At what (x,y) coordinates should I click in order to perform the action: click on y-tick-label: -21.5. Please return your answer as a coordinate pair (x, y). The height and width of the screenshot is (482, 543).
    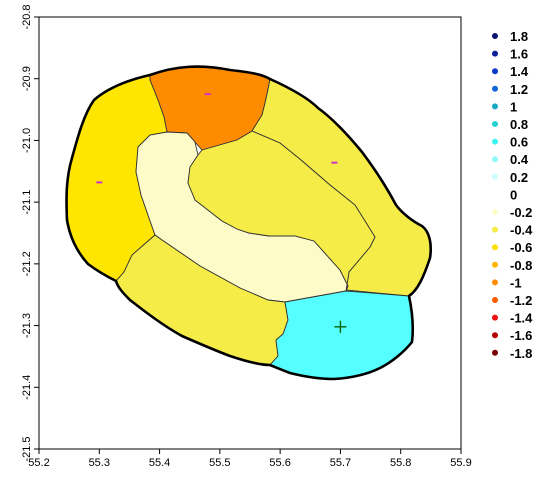
    Looking at the image, I should click on (27, 448).